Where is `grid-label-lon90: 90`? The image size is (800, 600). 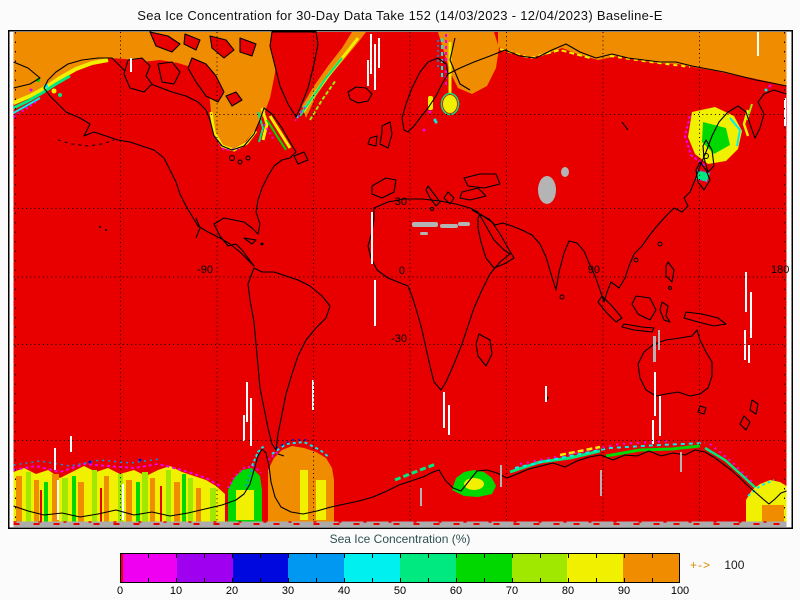 grid-label-lon90: 90 is located at coordinates (594, 270).